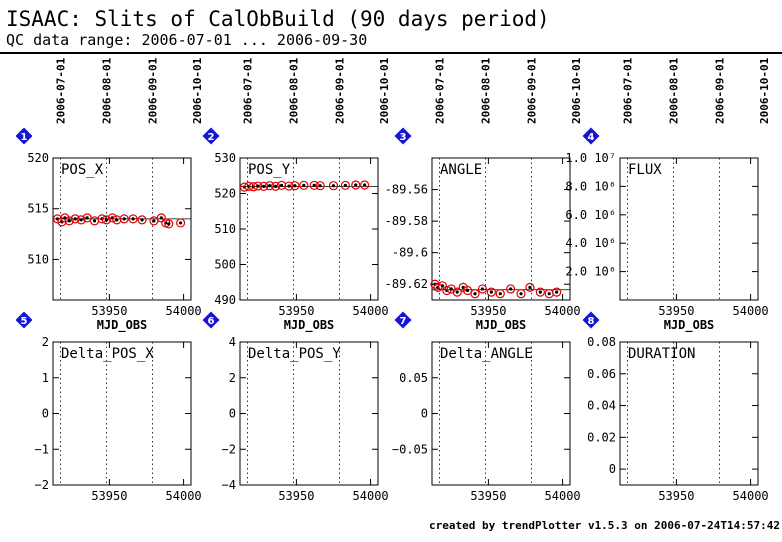 The height and width of the screenshot is (542, 782). Describe the element at coordinates (384, 90) in the screenshot. I see `date-label: 2006-10-01` at that location.